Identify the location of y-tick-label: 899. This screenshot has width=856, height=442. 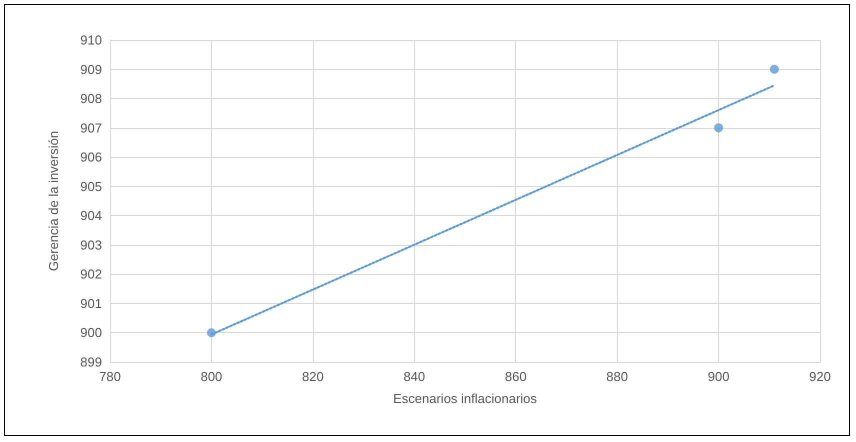
(91, 362).